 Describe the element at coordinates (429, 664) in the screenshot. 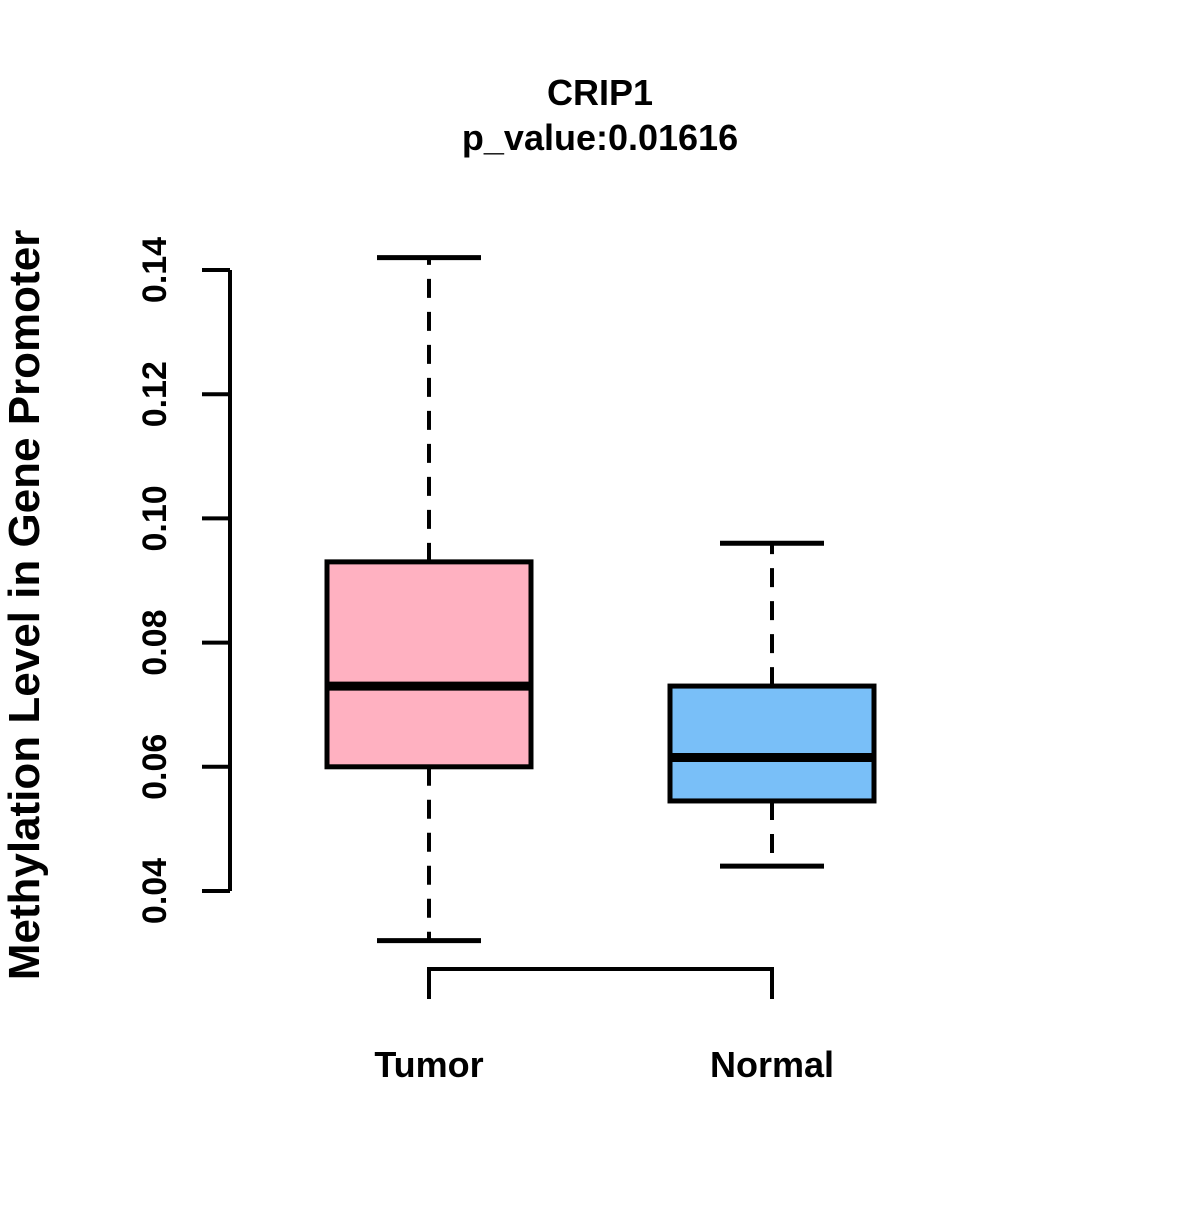

I see `iqr-box-tumor` at that location.